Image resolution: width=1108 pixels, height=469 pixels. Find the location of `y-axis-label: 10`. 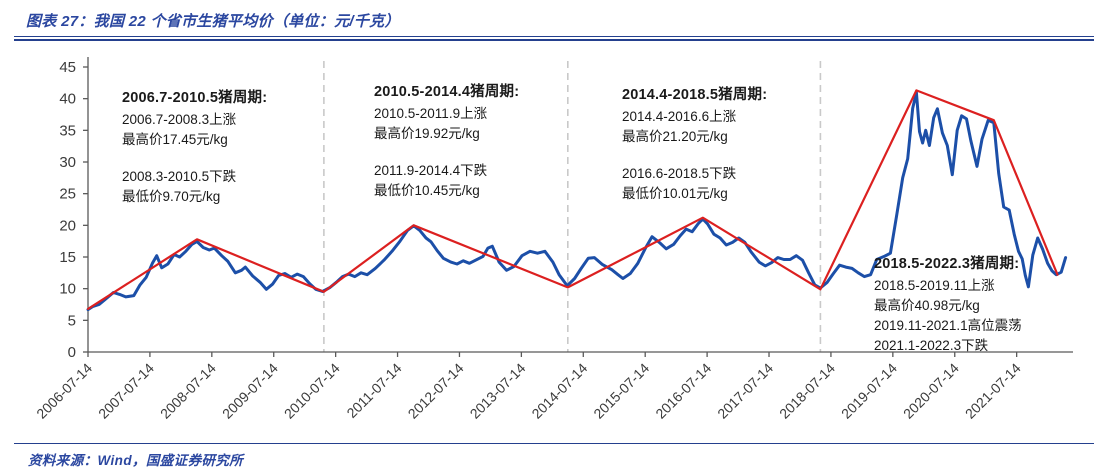

y-axis-label: 10 is located at coordinates (67, 289).